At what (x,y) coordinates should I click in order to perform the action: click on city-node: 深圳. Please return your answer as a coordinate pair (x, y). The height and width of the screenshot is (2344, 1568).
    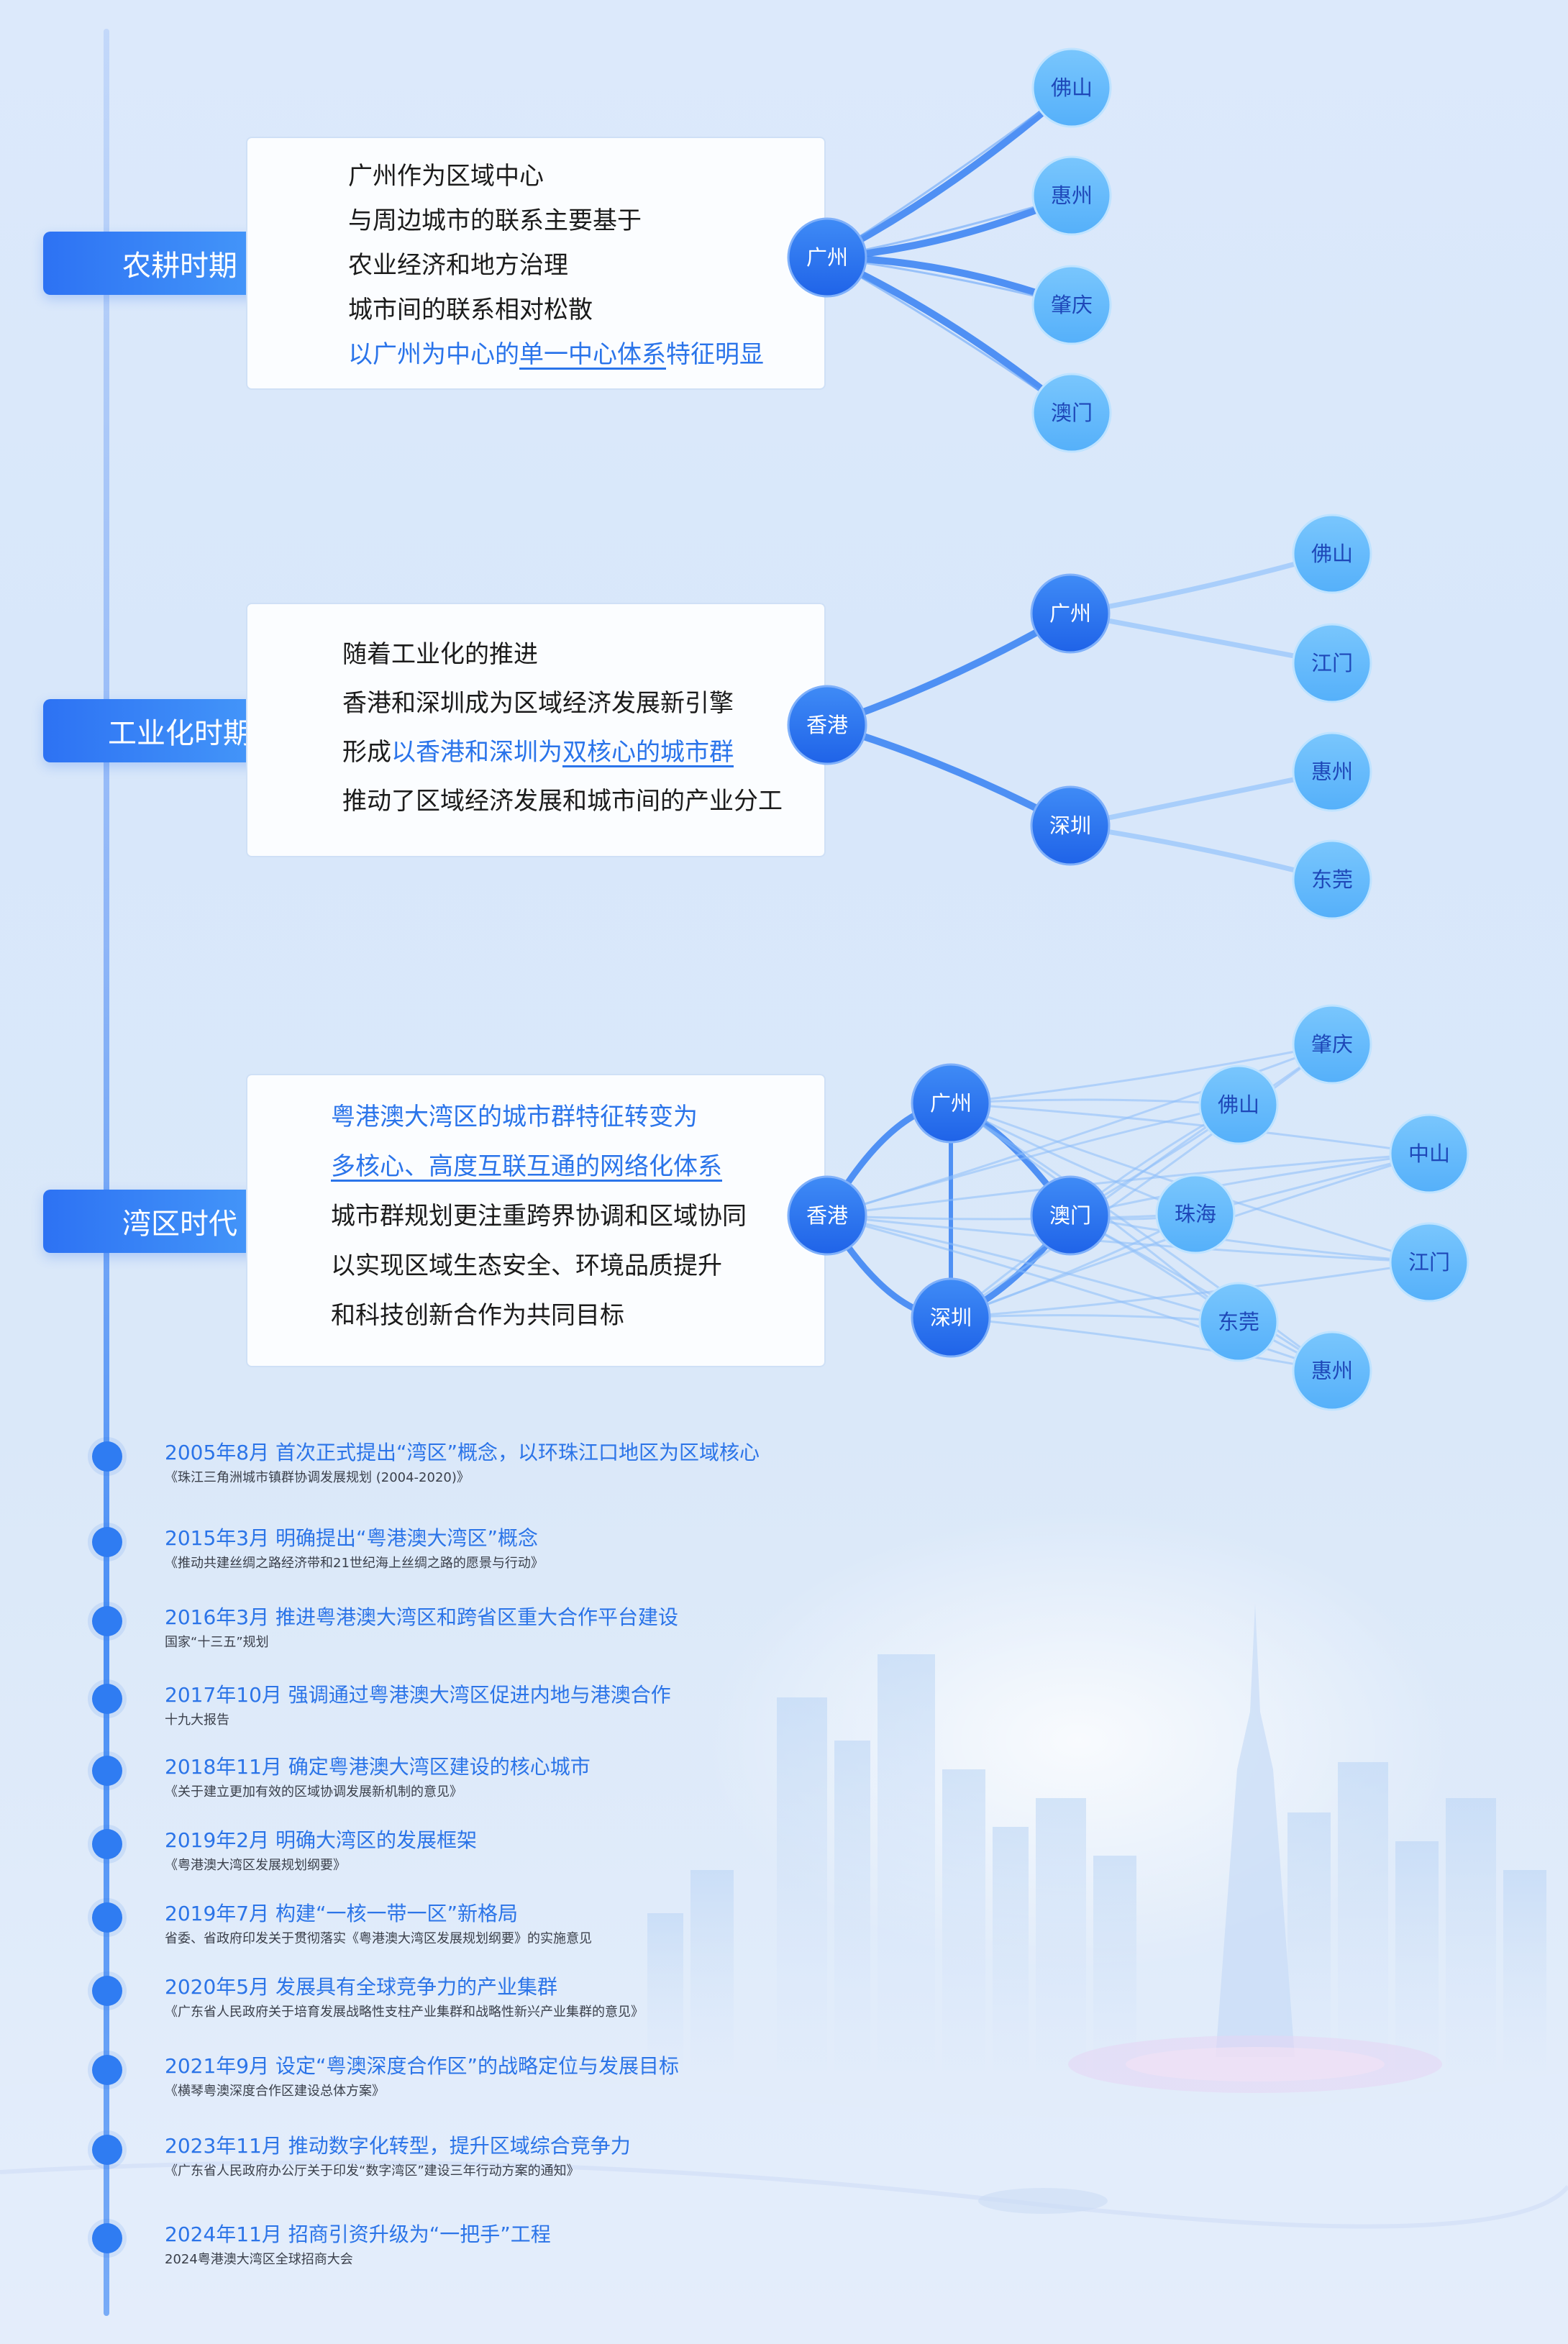
    Looking at the image, I should click on (1071, 825).